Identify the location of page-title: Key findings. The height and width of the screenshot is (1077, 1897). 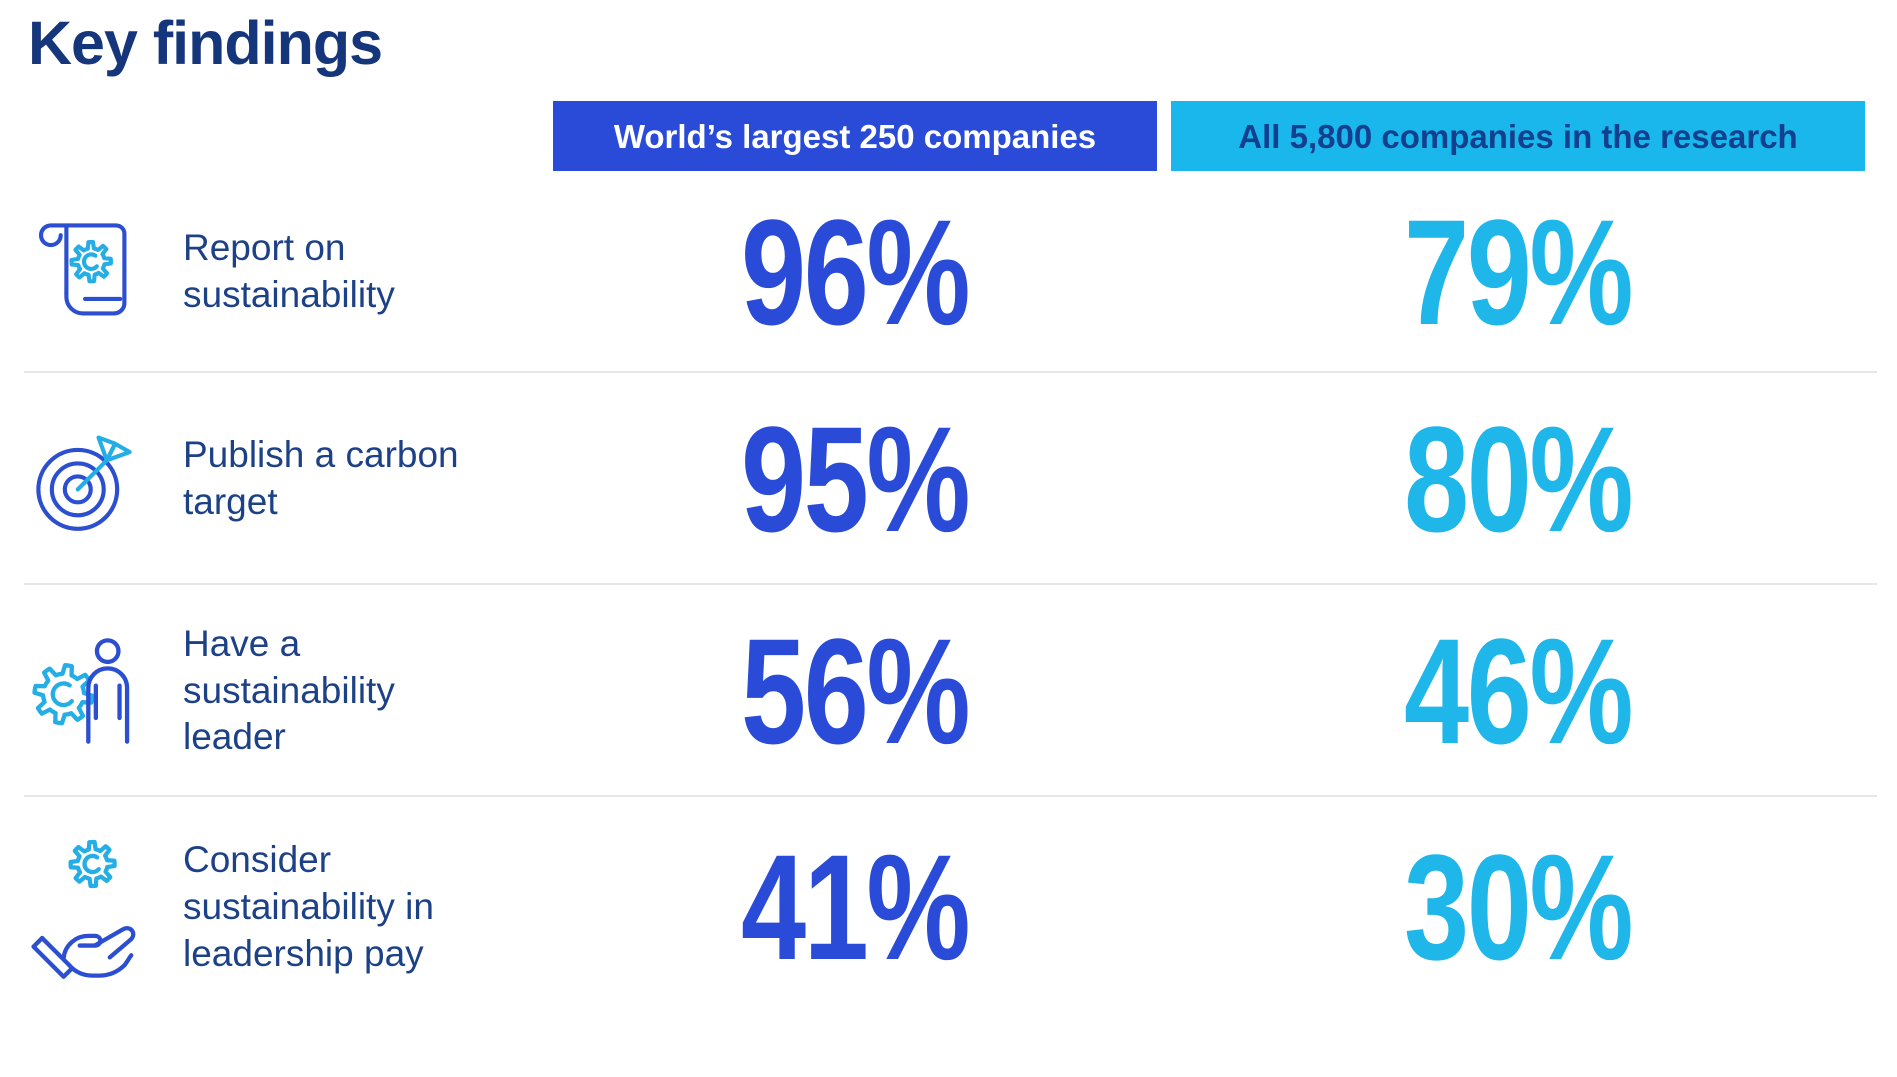
(205, 43).